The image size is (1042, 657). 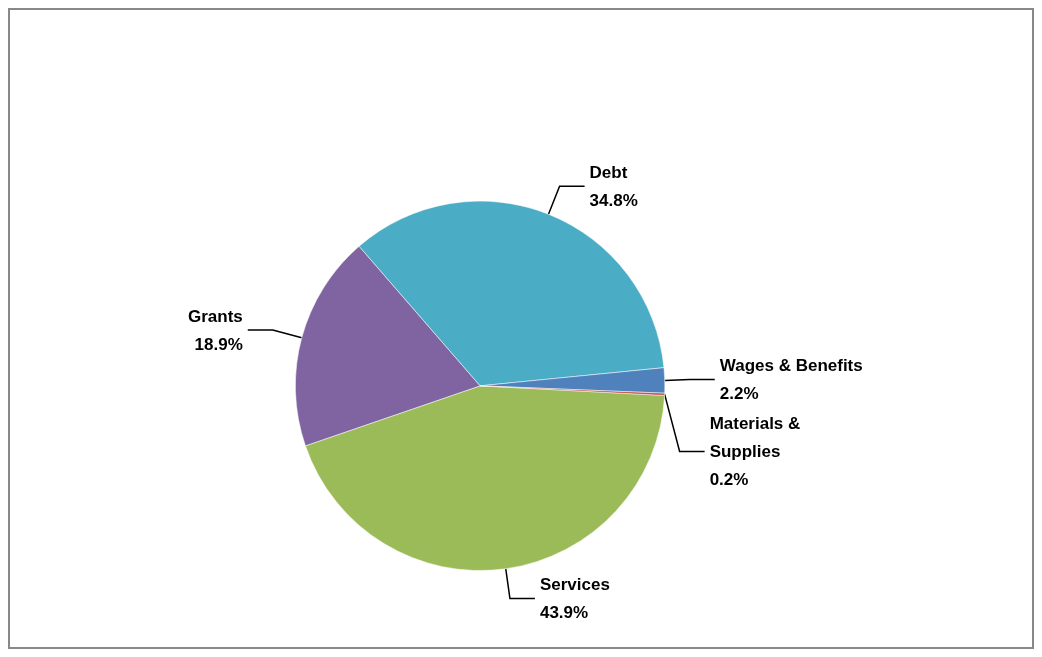 I want to click on data-label: 0.2%, so click(x=729, y=480).